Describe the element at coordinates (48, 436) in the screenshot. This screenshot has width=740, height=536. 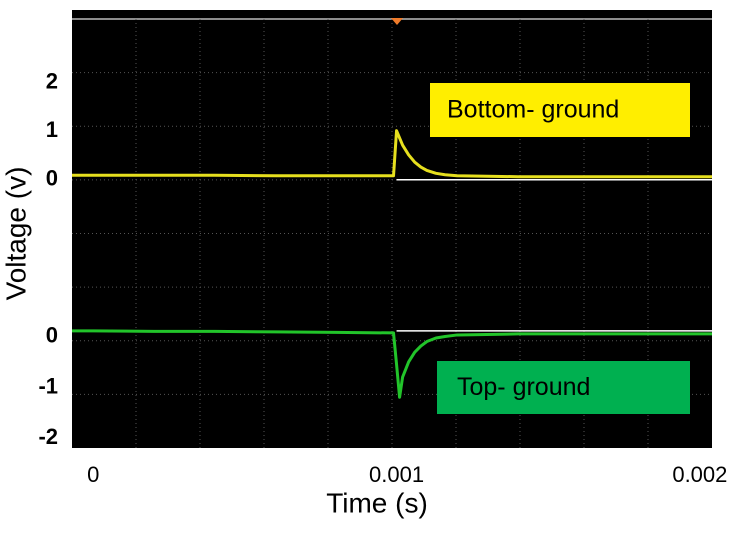
I see `y-tick-label: -2` at that location.